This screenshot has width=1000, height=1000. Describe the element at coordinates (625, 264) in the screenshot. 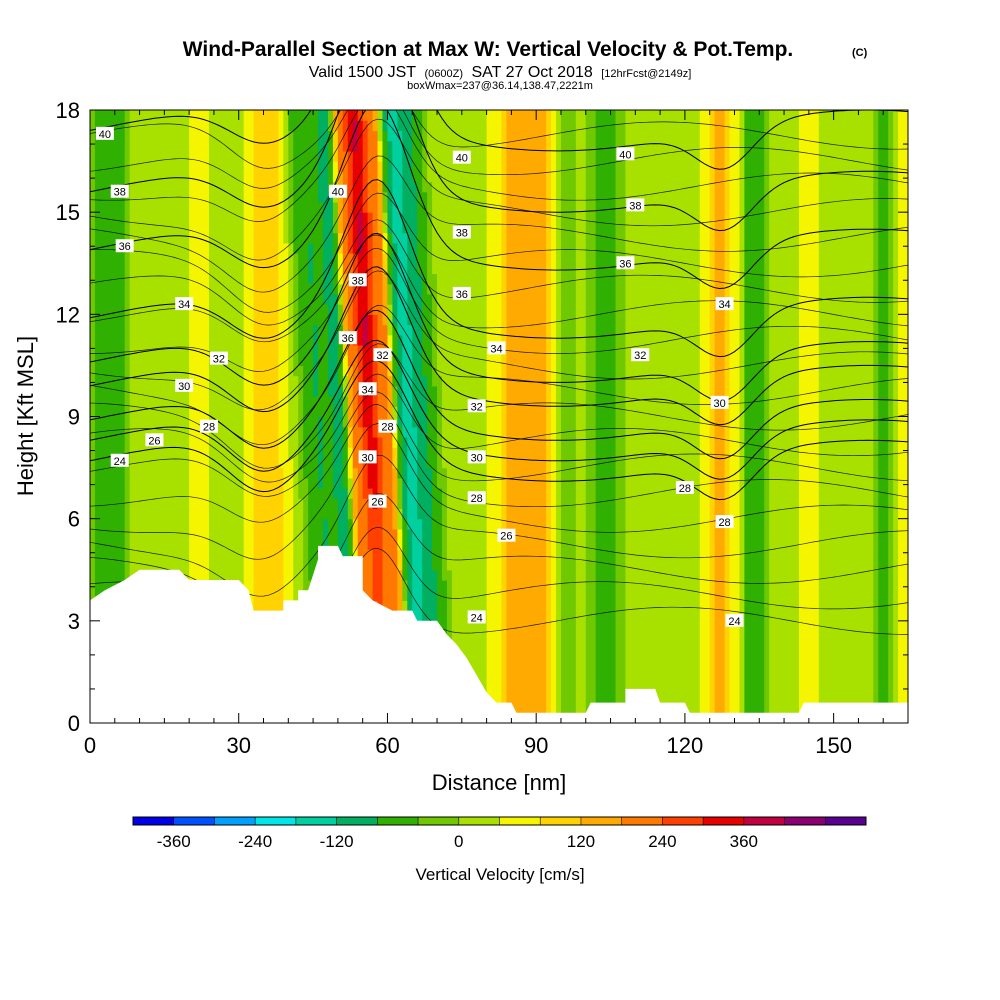

I see `contour-label-text: 36` at that location.